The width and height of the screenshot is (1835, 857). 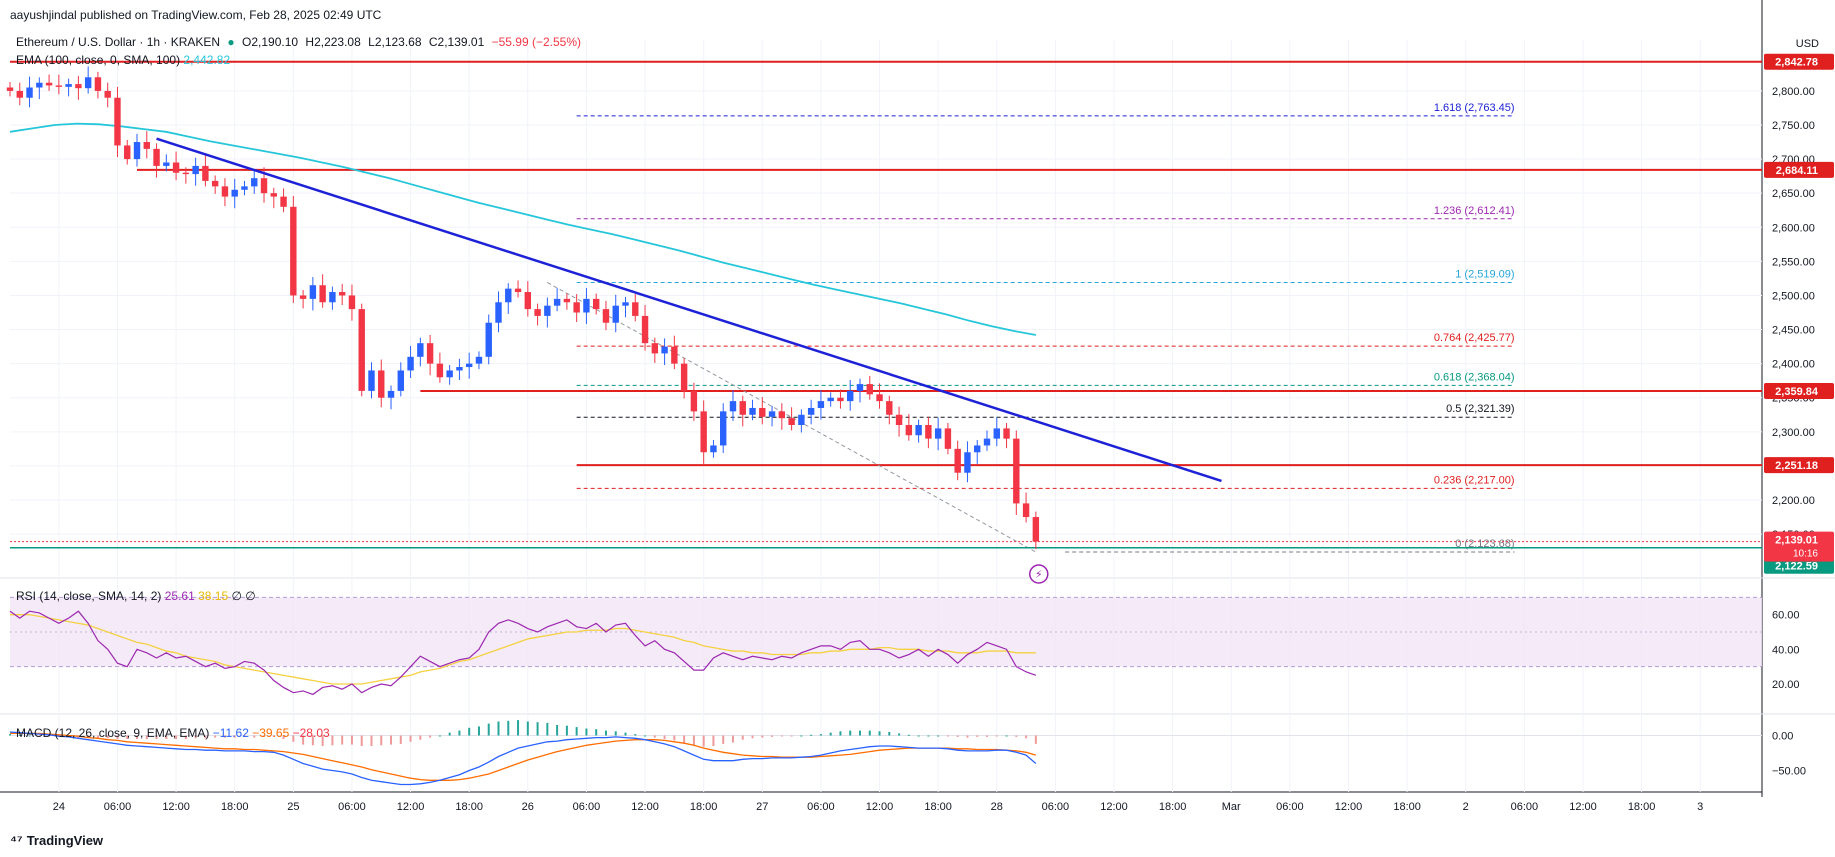 I want to click on rsi-ma-line, so click(x=523, y=649).